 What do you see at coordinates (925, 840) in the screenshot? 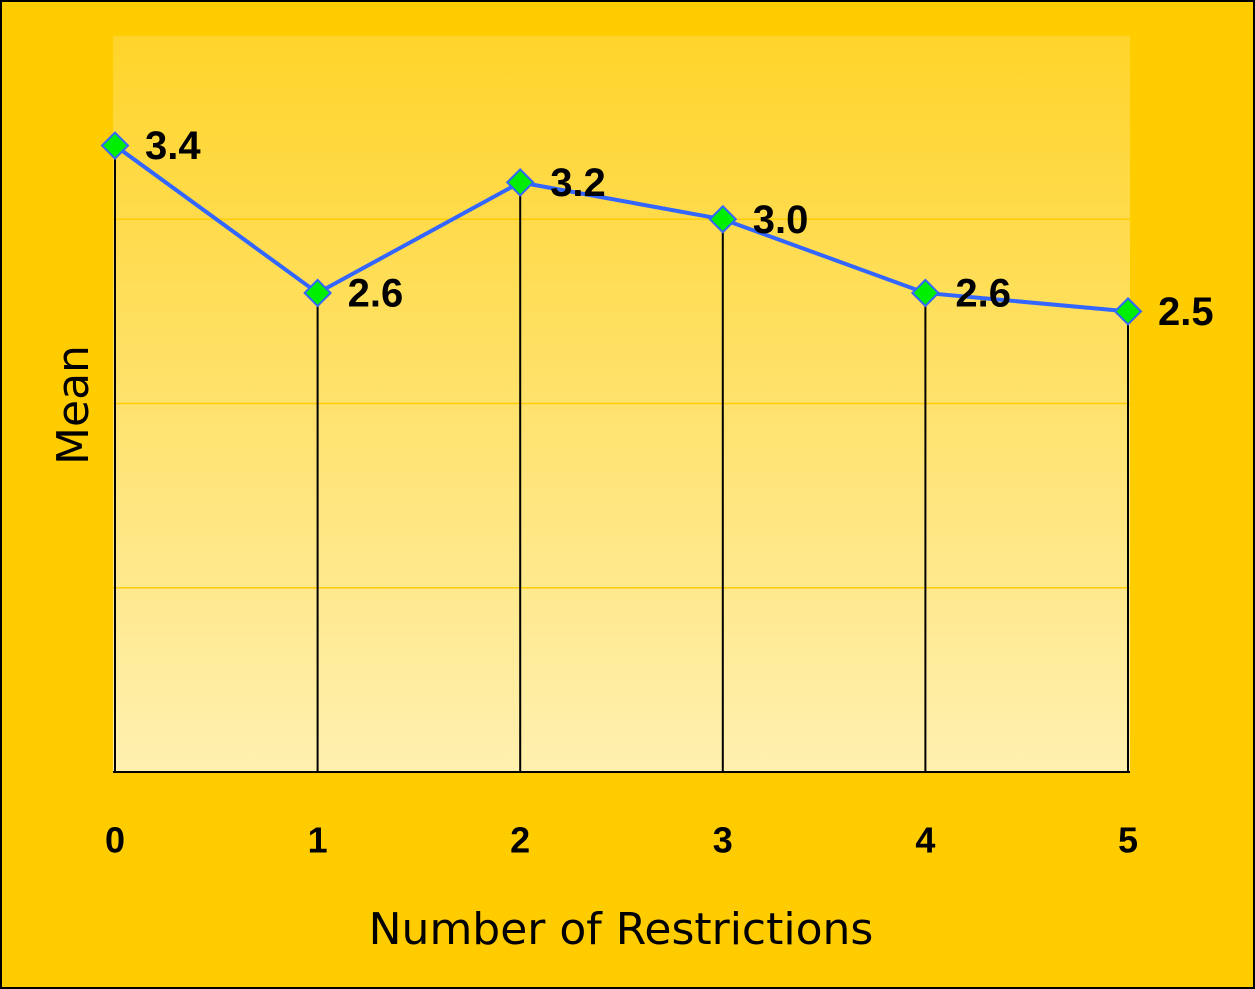
I see `x-tick-label: 4` at bounding box center [925, 840].